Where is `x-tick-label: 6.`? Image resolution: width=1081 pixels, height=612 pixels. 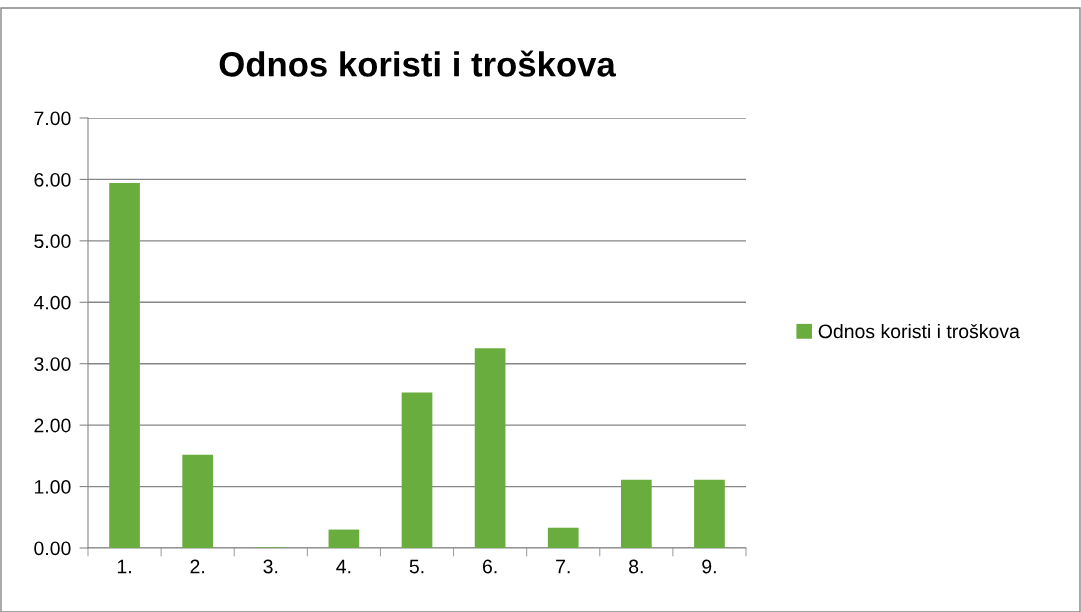 x-tick-label: 6. is located at coordinates (489, 566).